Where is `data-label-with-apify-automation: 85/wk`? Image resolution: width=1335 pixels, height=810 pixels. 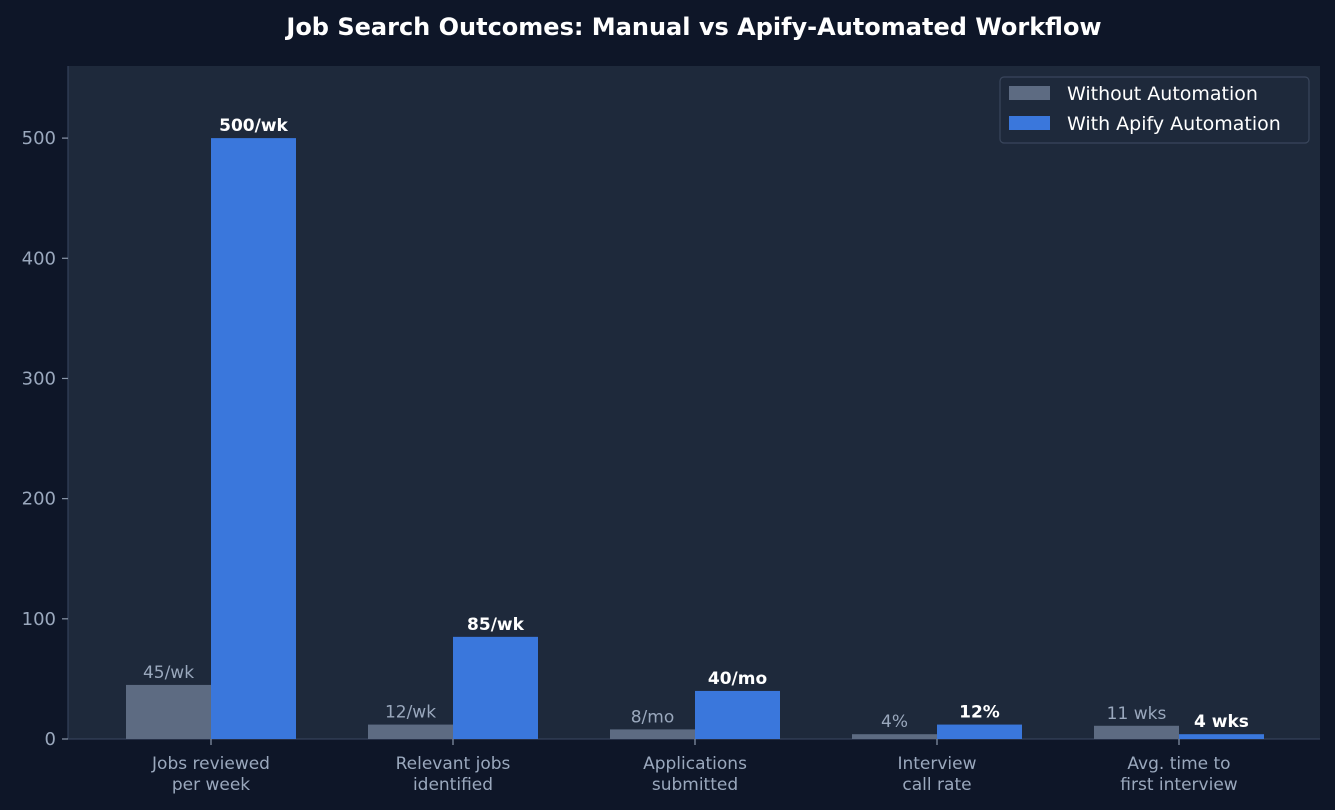 data-label-with-apify-automation: 85/wk is located at coordinates (496, 625).